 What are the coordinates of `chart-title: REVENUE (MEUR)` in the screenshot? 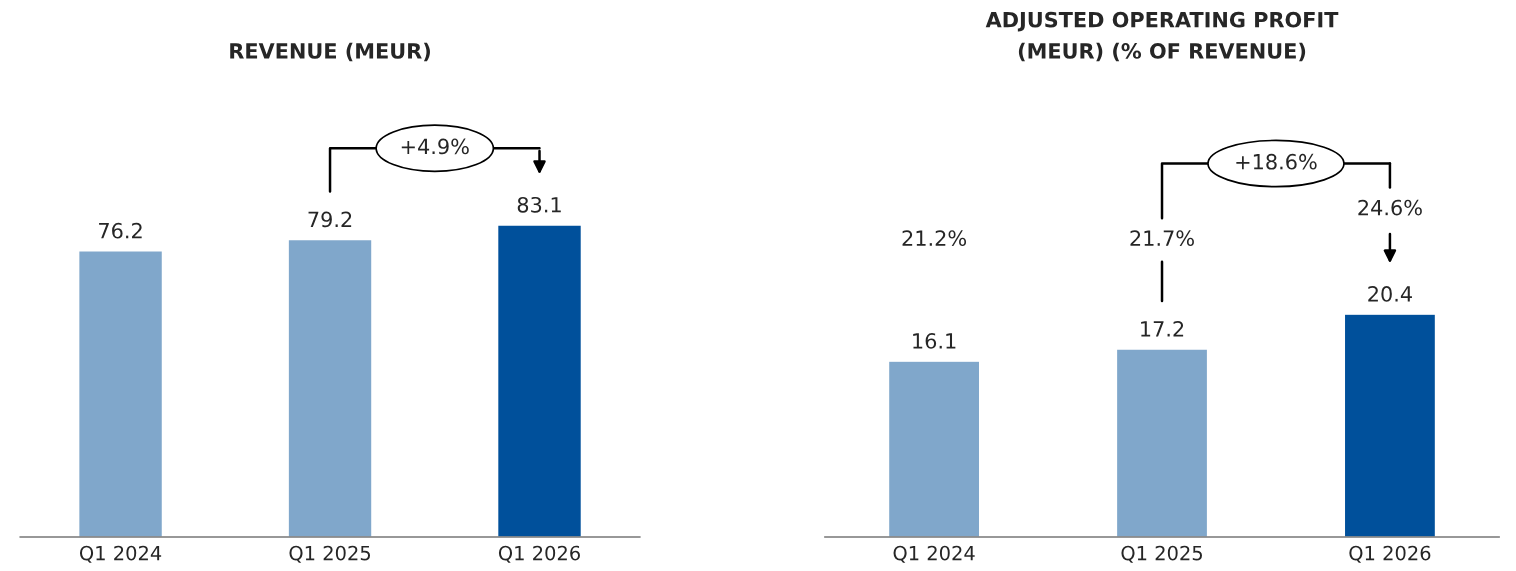 It's located at (330, 52).